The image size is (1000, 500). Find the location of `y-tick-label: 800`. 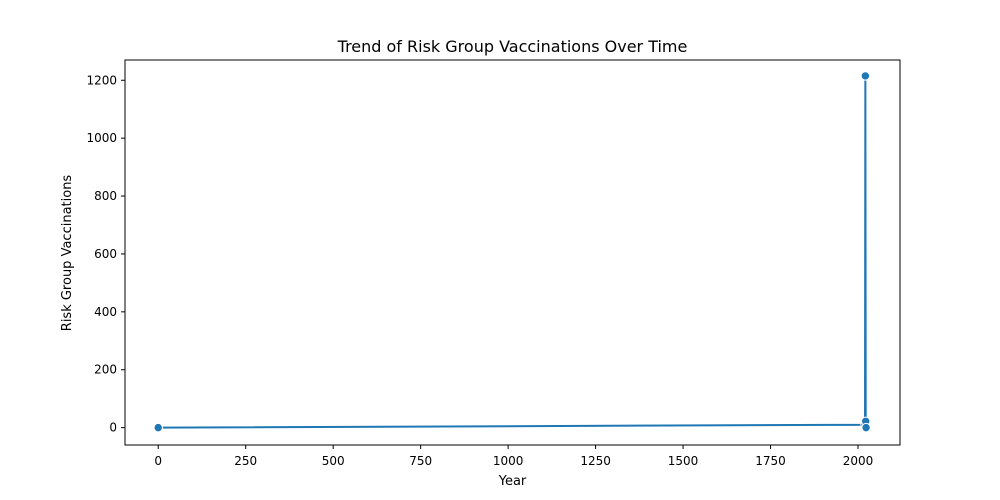

y-tick-label: 800 is located at coordinates (105, 196).